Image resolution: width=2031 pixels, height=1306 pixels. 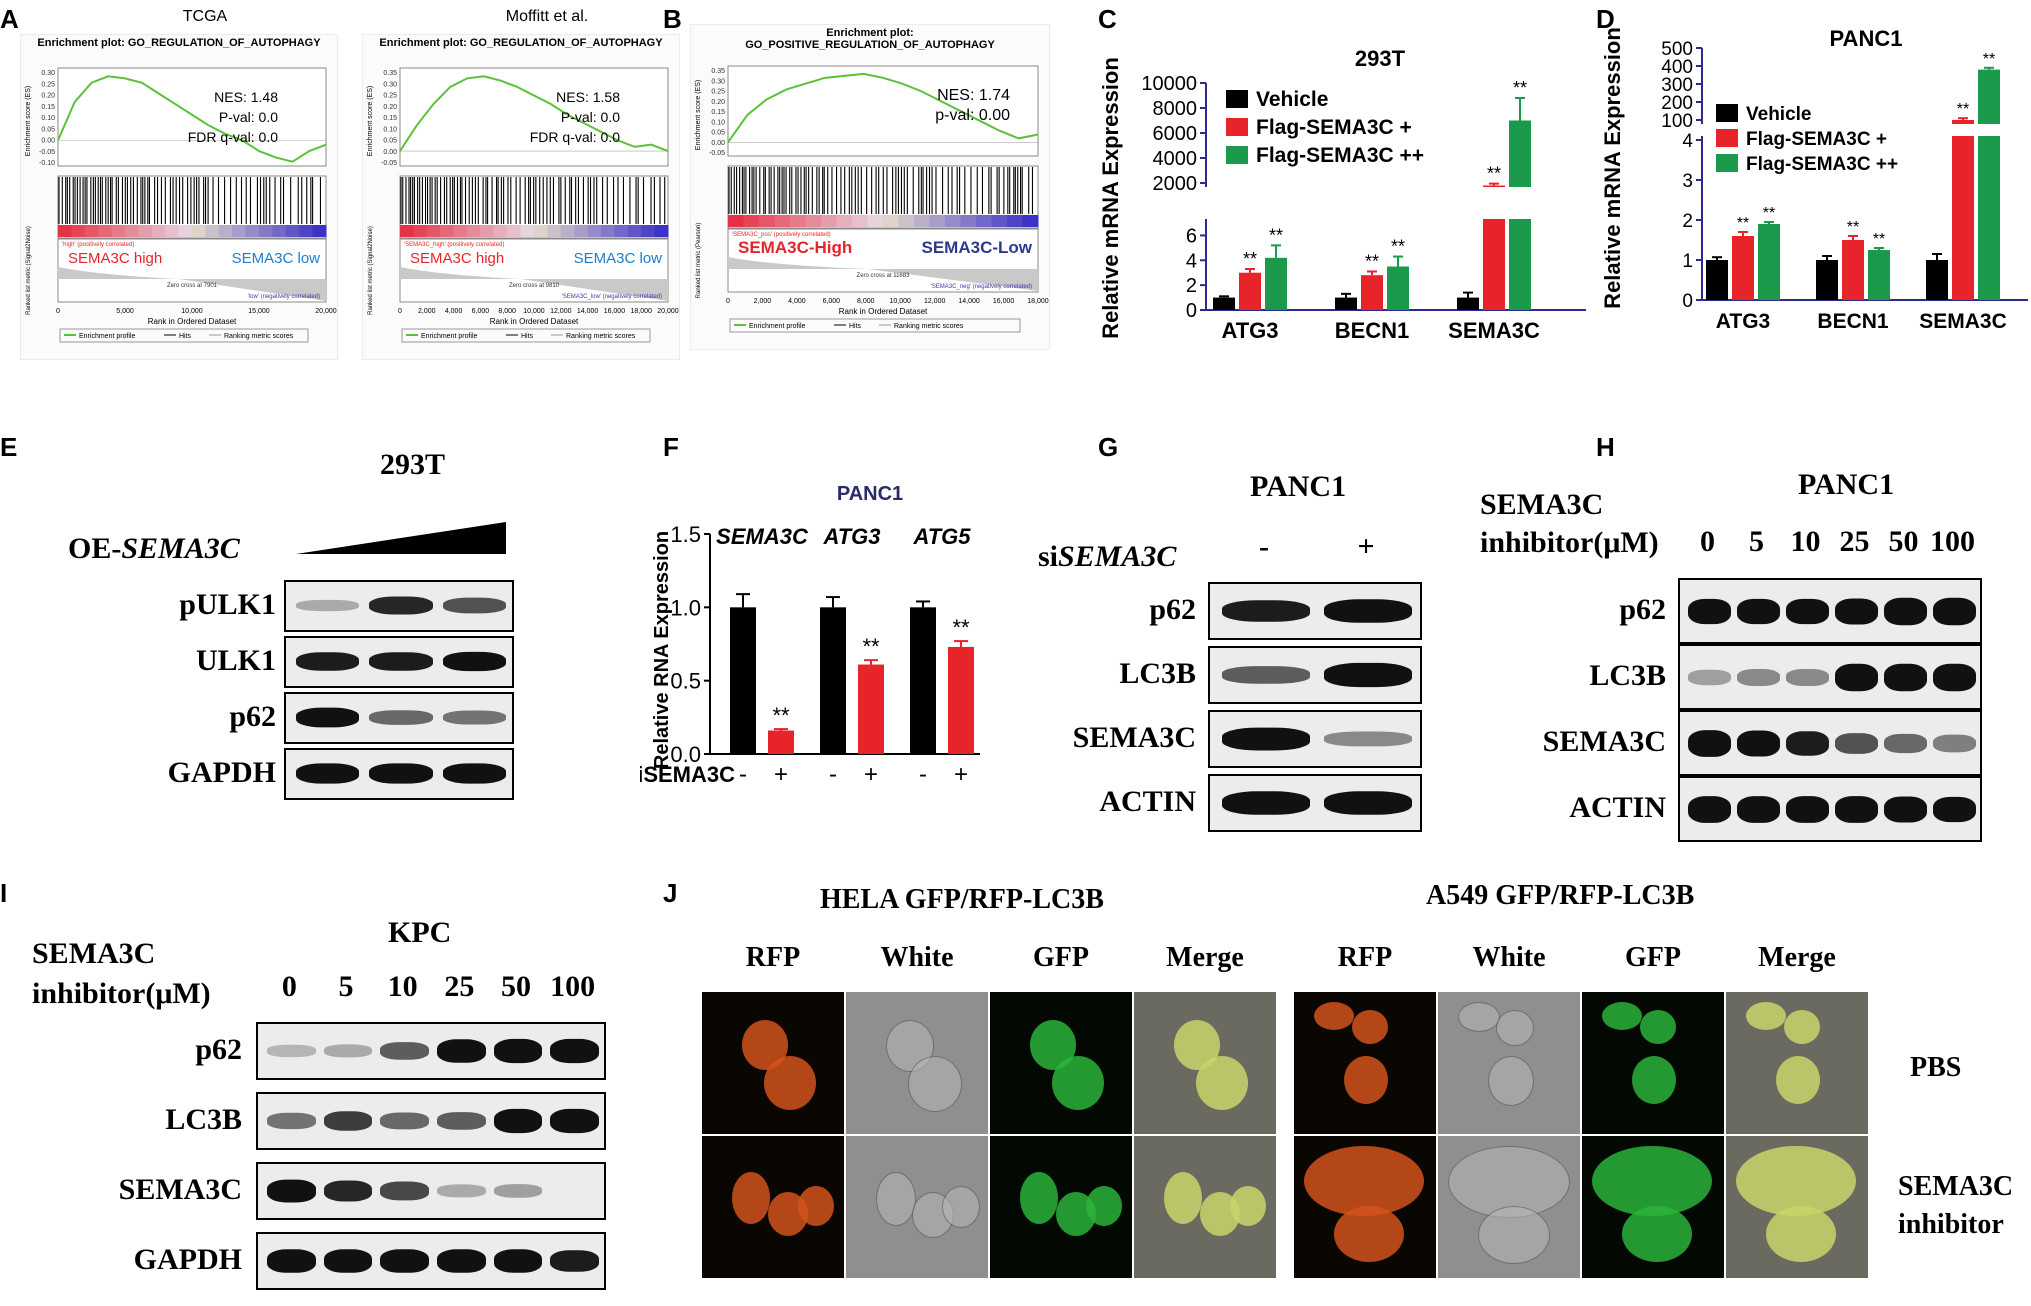 What do you see at coordinates (969, 301) in the screenshot?
I see `gsea-xtick: 14,000` at bounding box center [969, 301].